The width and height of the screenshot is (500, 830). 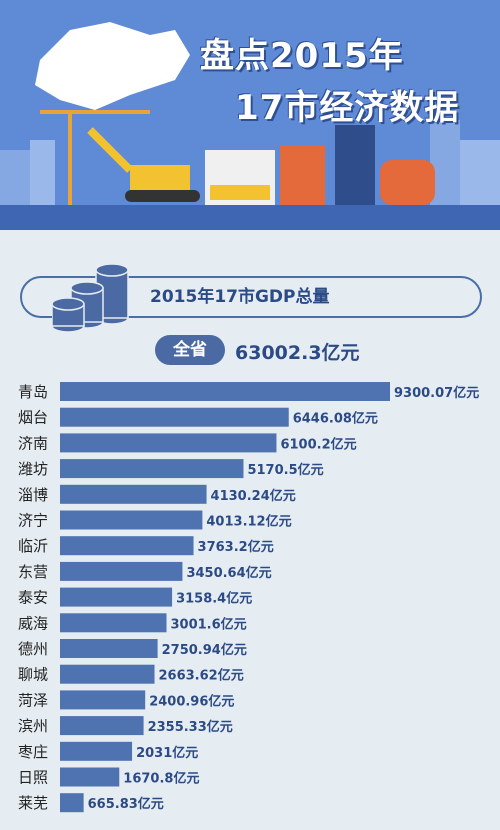 What do you see at coordinates (90, 298) in the screenshot?
I see `coins-icon` at bounding box center [90, 298].